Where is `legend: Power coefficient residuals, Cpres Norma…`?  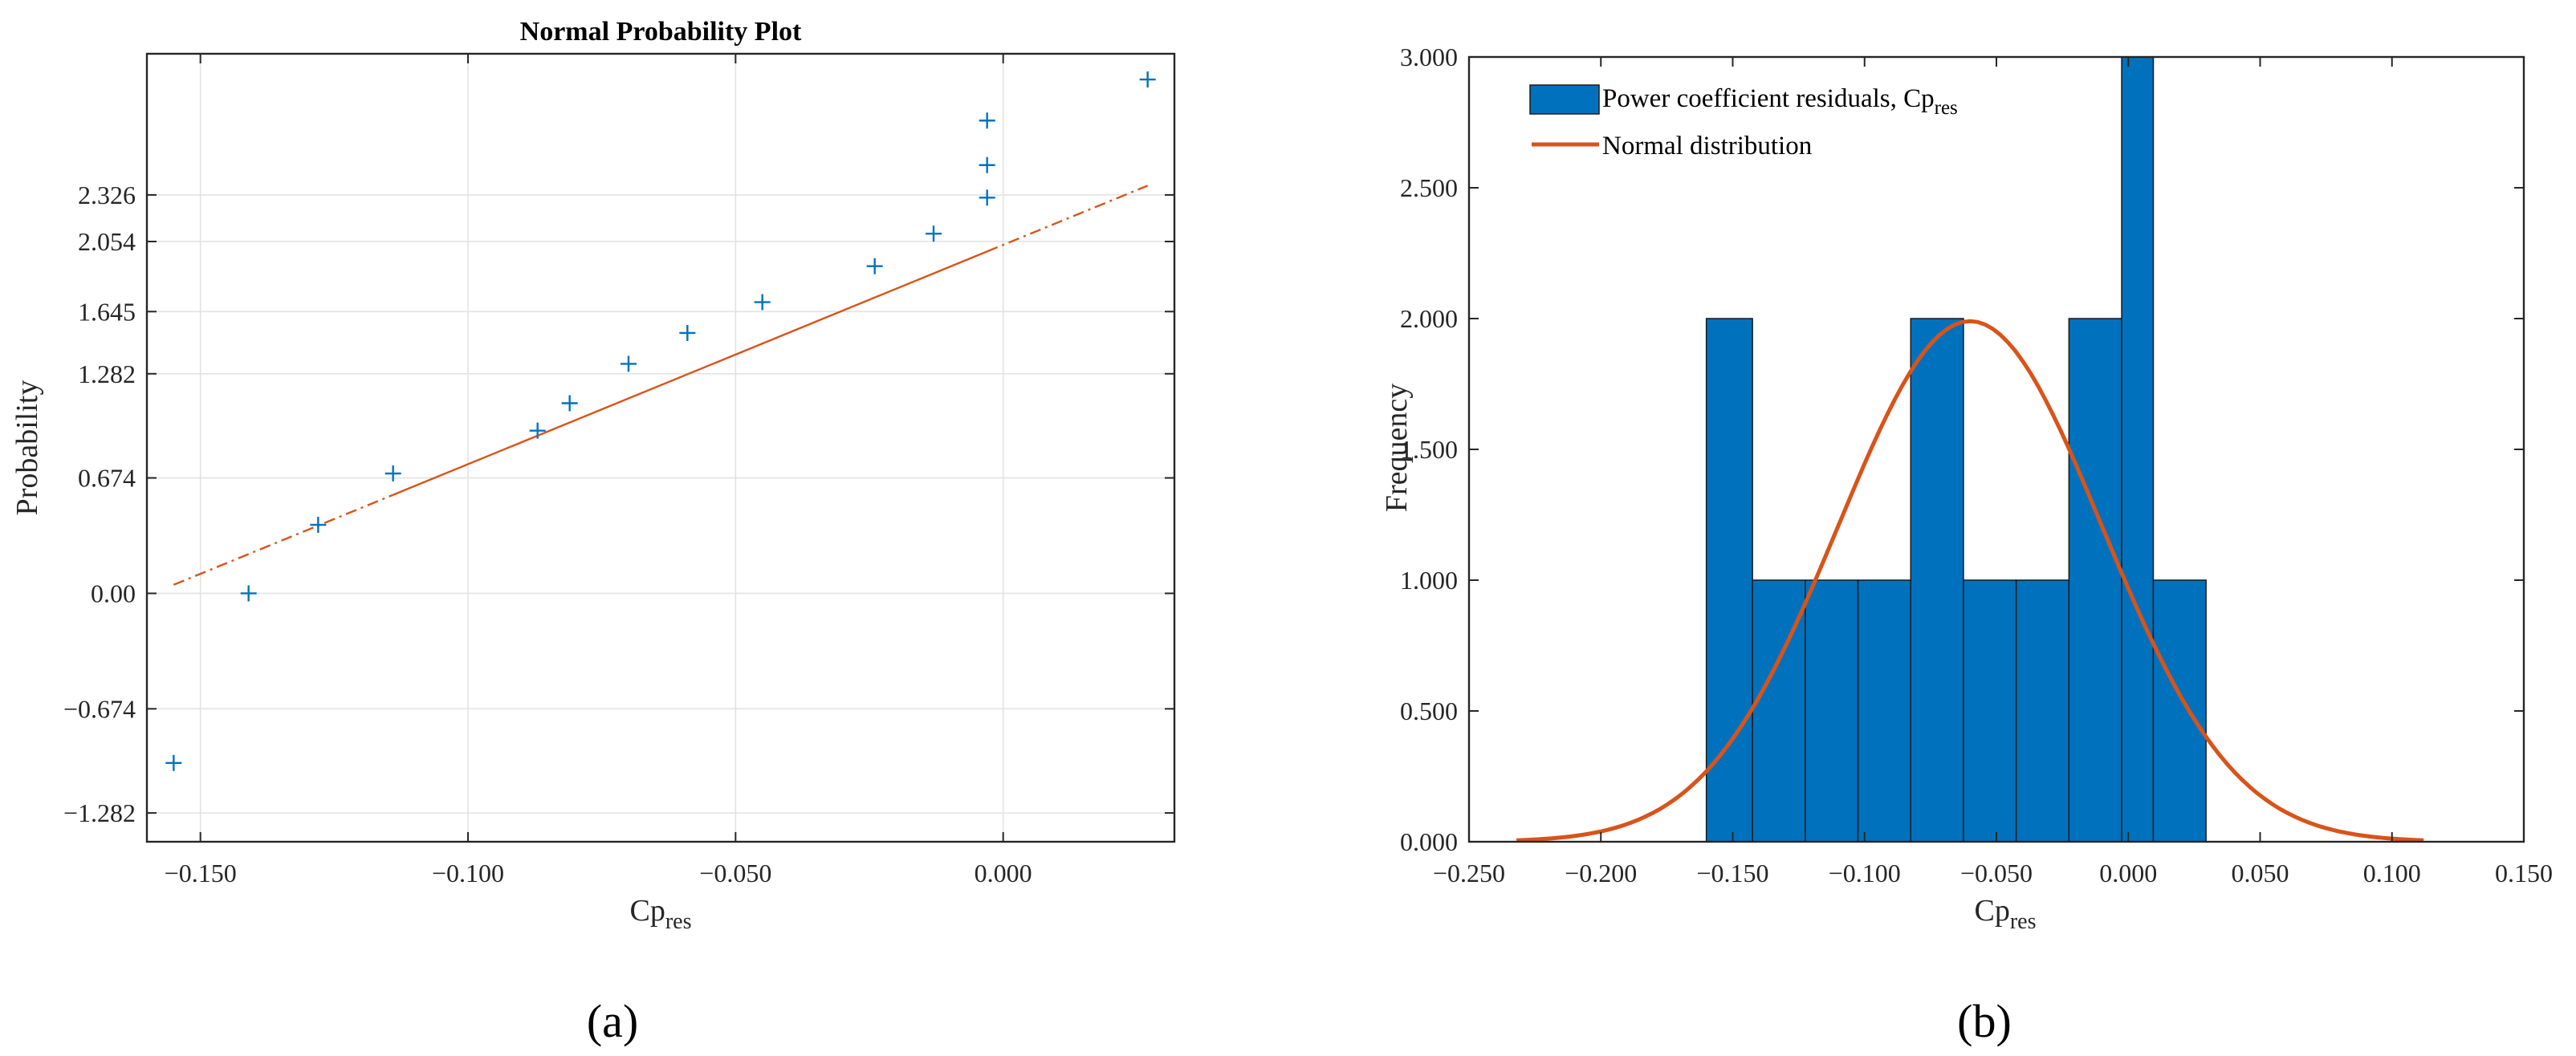
legend: Power coefficient residuals, Cpres Norma… is located at coordinates (1743, 122).